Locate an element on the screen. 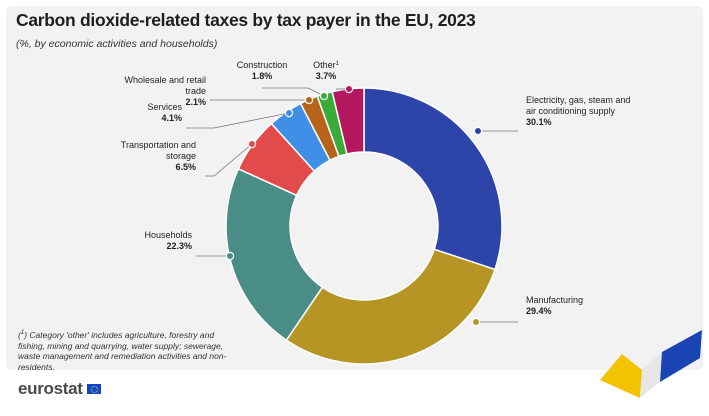 This screenshot has height=416, width=709. slice-electricity-gas-steam-and-air-conditioning-supply is located at coordinates (433, 179).